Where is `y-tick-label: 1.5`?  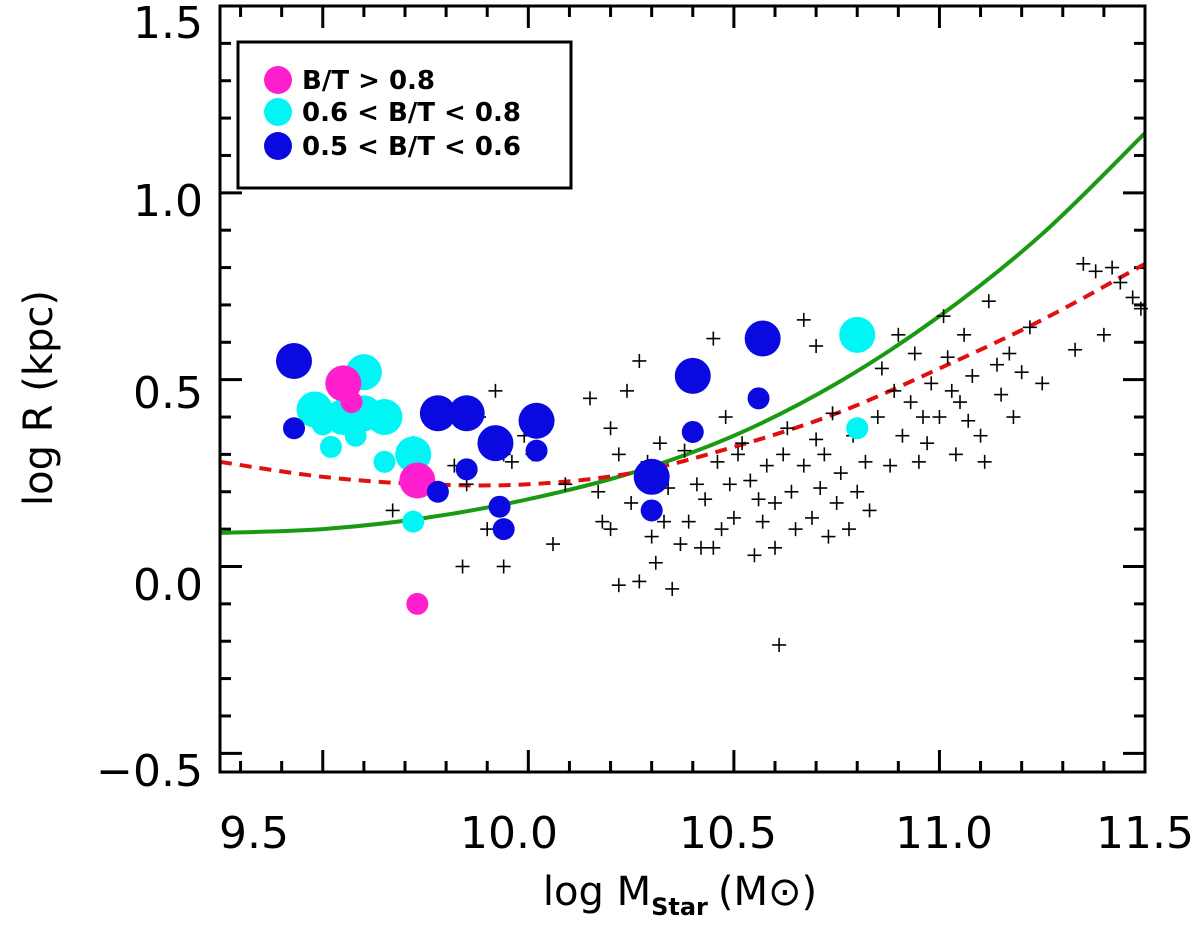
y-tick-label: 1.5 is located at coordinates (168, 24).